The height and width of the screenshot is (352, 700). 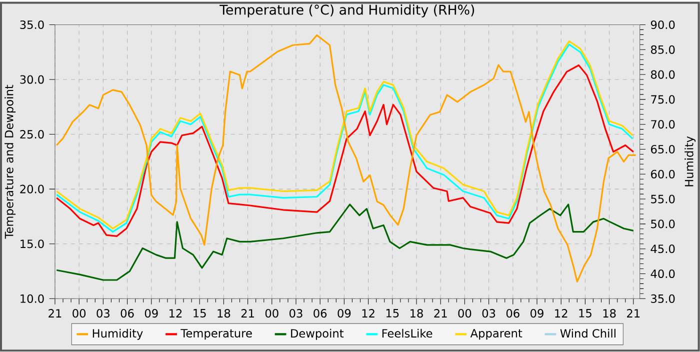 I want to click on legend-label: Dewpoint, so click(x=317, y=334).